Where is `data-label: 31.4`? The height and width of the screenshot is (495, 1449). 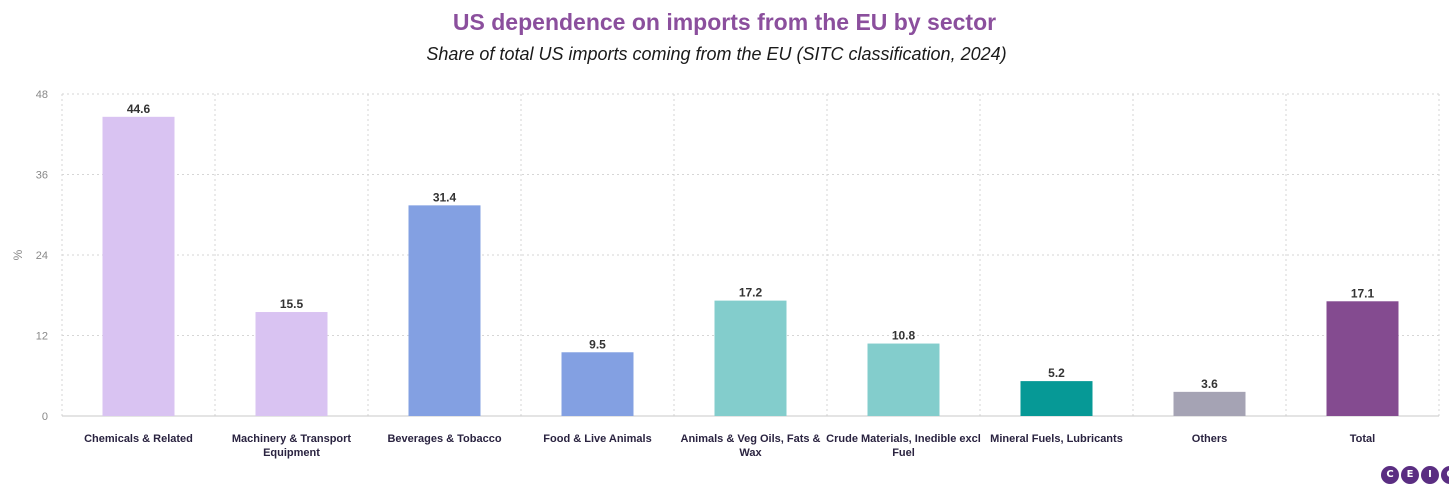 data-label: 31.4 is located at coordinates (445, 197).